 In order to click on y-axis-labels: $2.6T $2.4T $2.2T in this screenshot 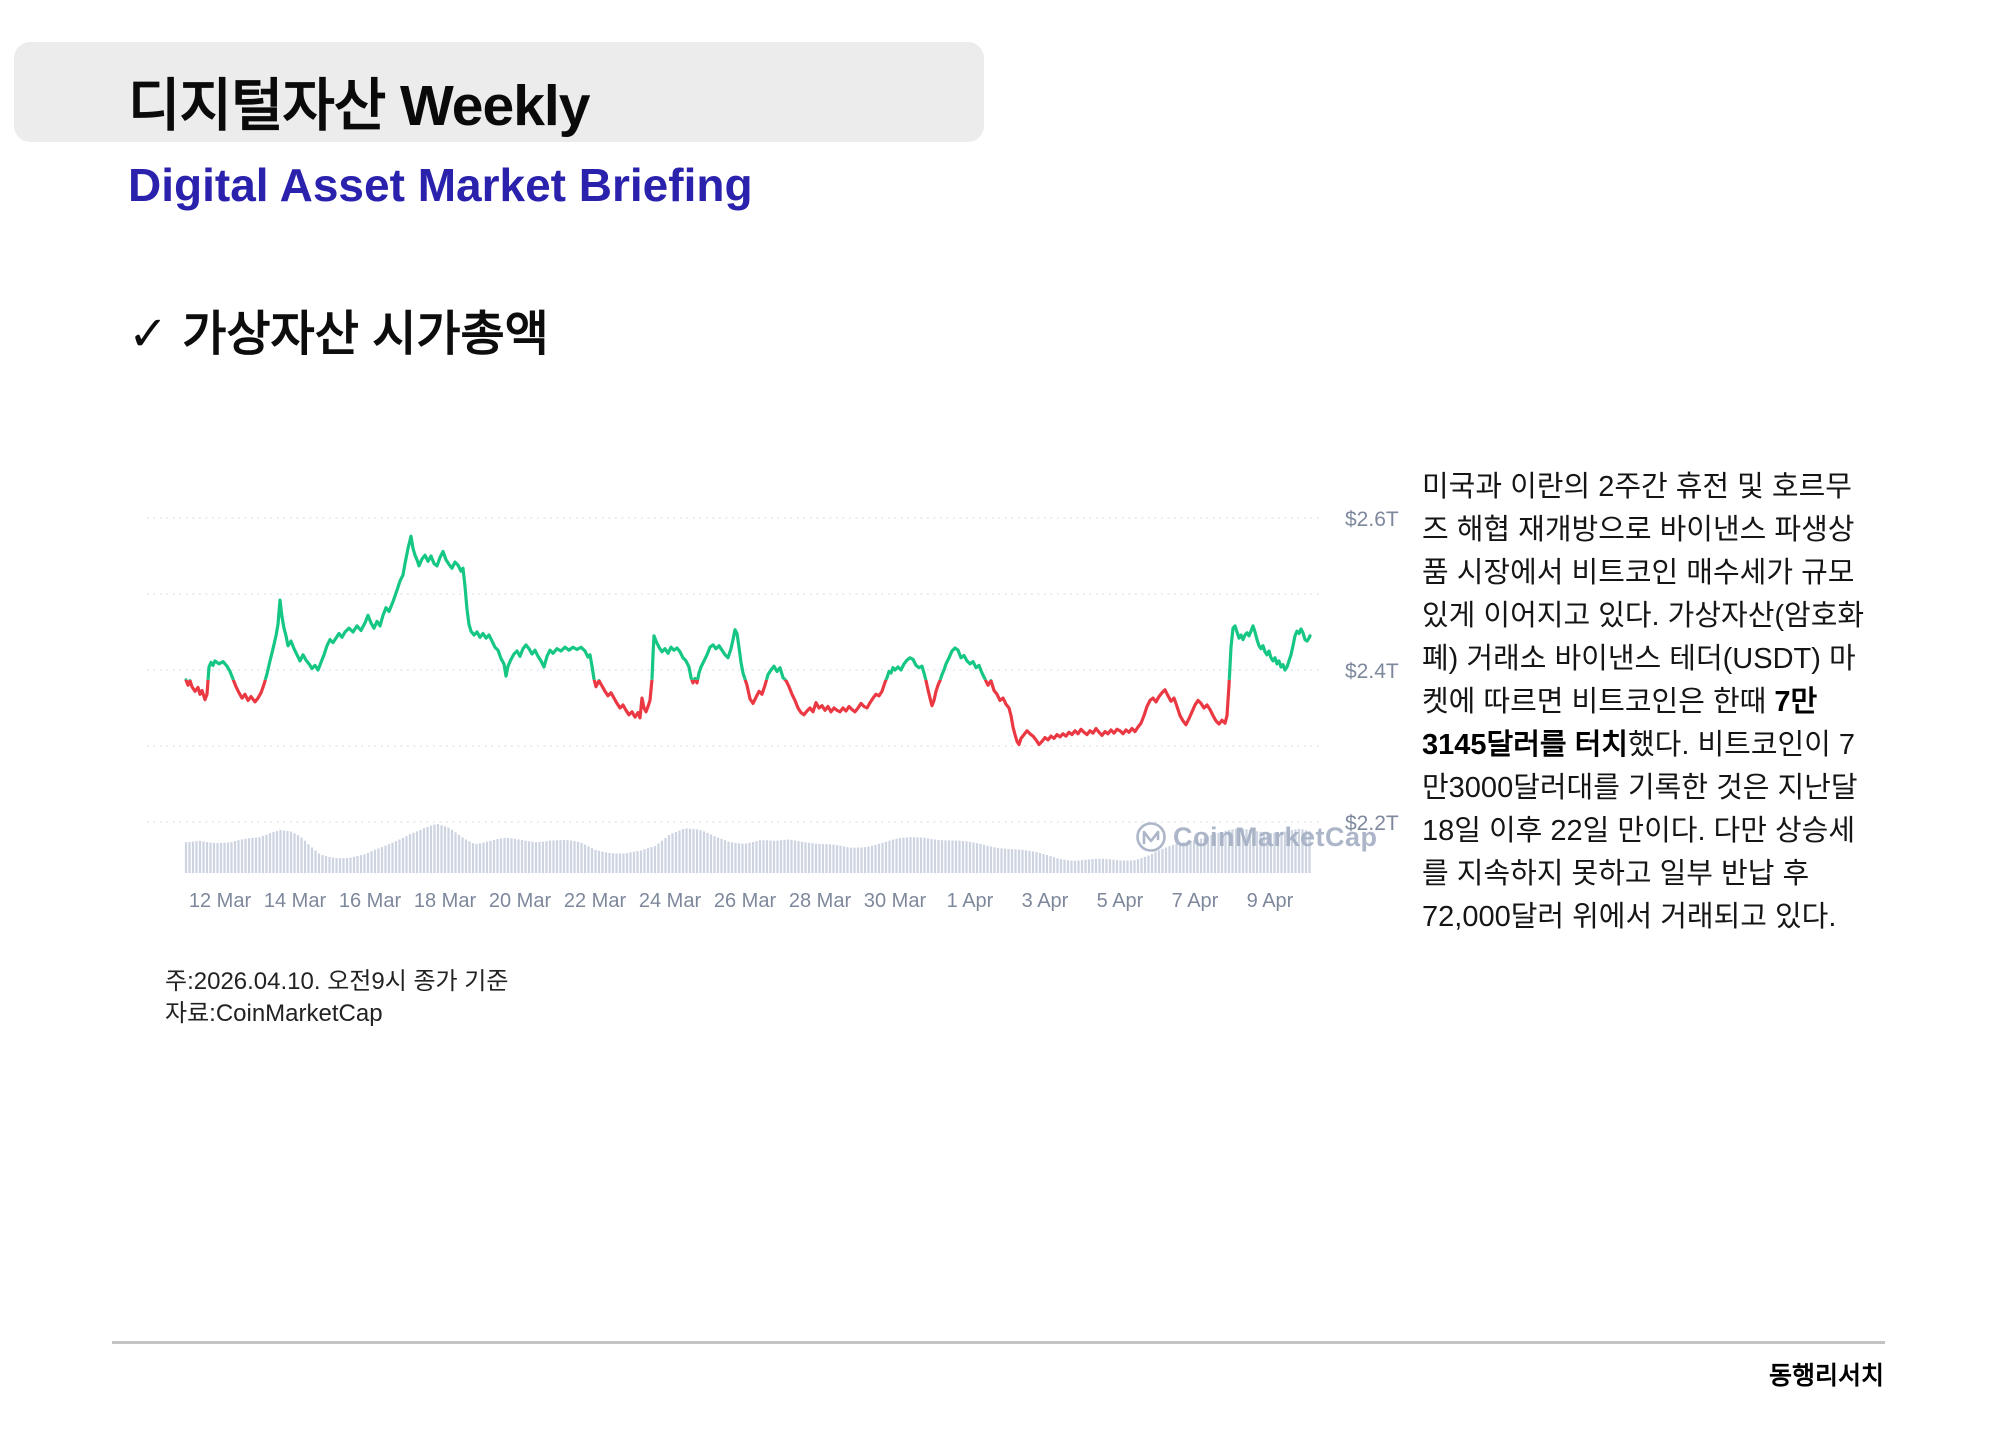, I will do `click(1372, 671)`.